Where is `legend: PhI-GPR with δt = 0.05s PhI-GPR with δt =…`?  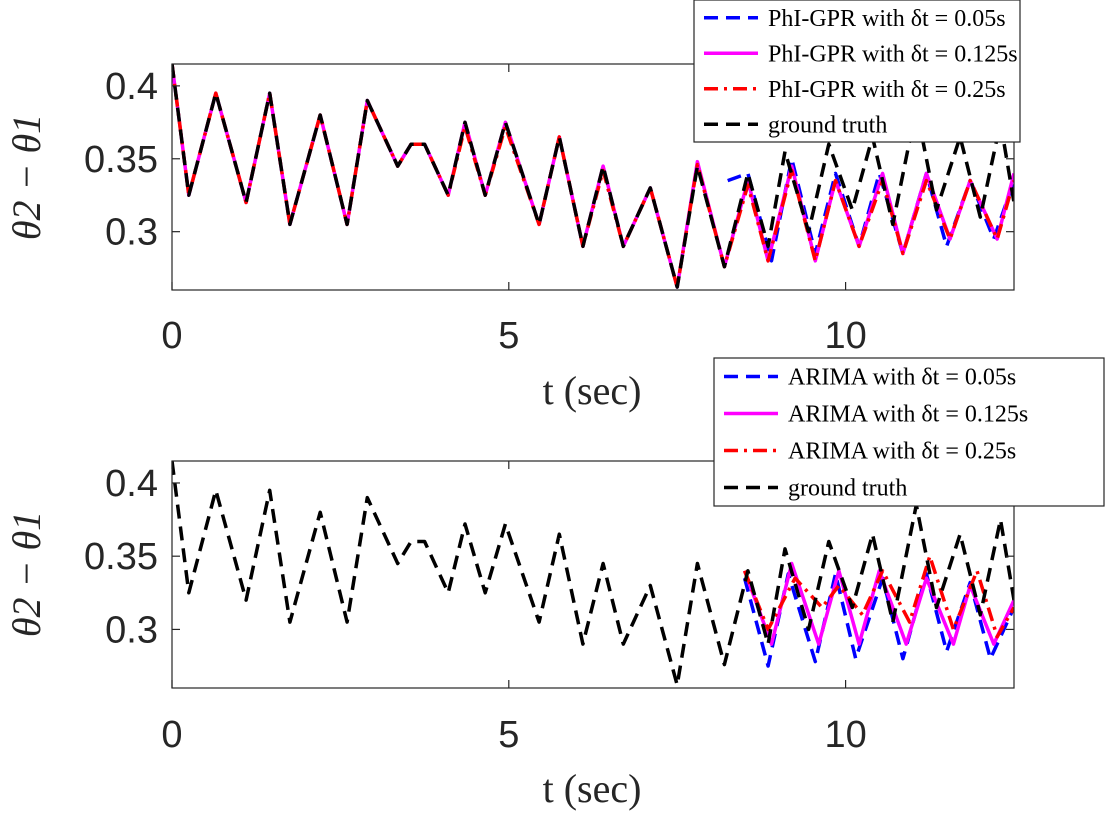 legend: PhI-GPR with δt = 0.05s PhI-GPR with δt =… is located at coordinates (857, 71).